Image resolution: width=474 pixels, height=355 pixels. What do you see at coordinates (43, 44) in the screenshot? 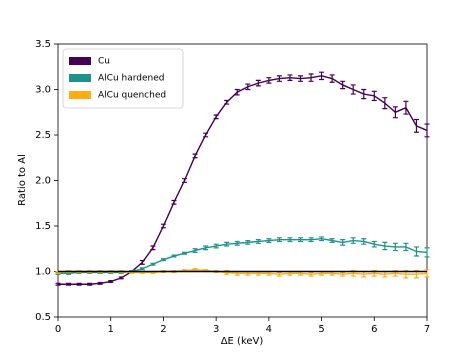
I see `y-tick-label: 3.5` at bounding box center [43, 44].